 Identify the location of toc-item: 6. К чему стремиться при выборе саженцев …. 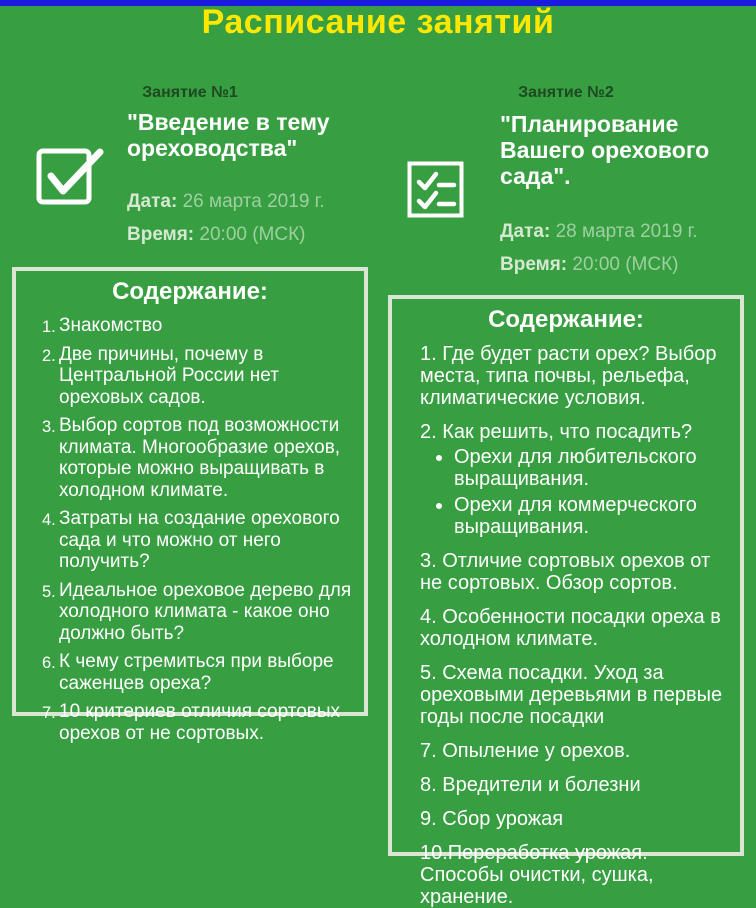
(186, 672).